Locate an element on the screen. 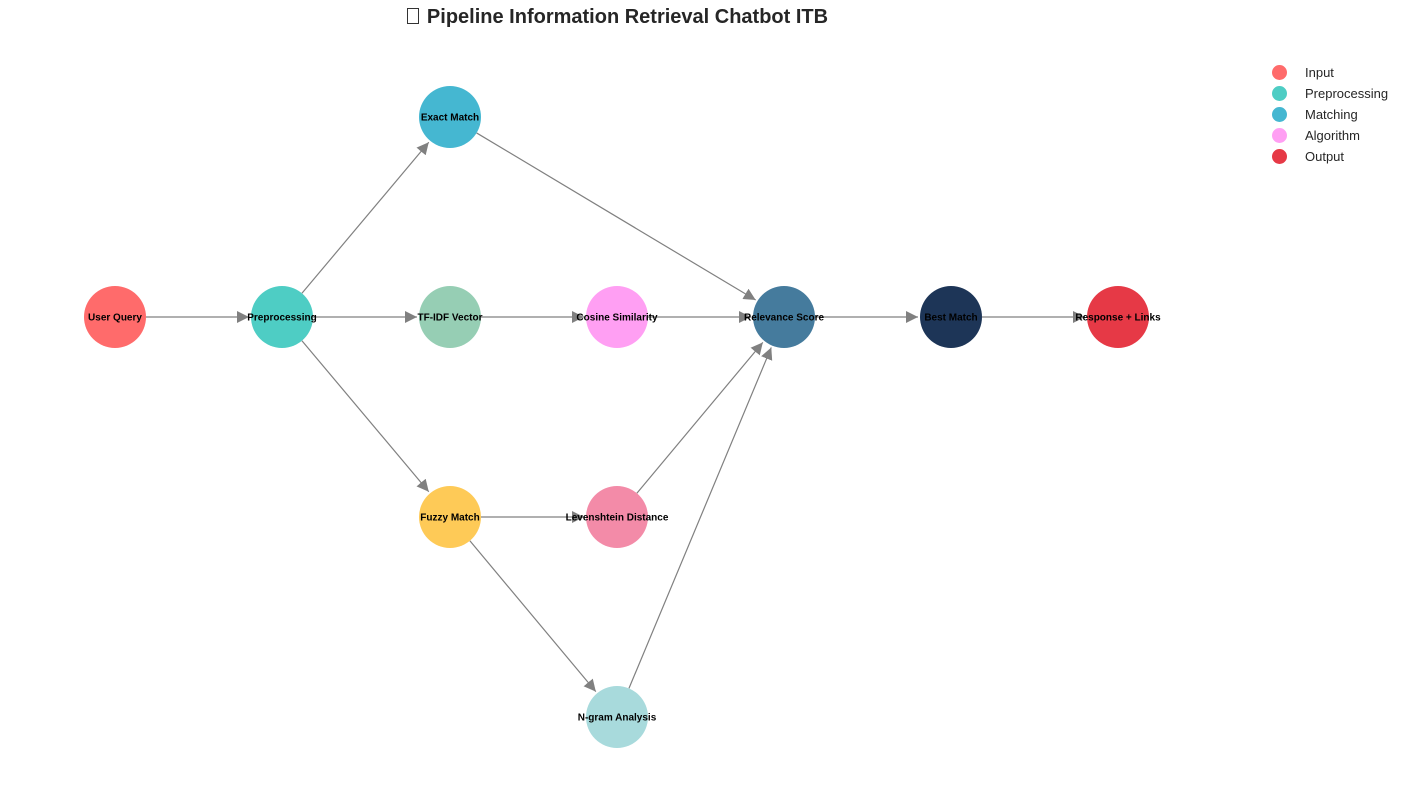 This screenshot has height=790, width=1409. node-label-fuzzy_match: Fuzzy Match is located at coordinates (449, 518).